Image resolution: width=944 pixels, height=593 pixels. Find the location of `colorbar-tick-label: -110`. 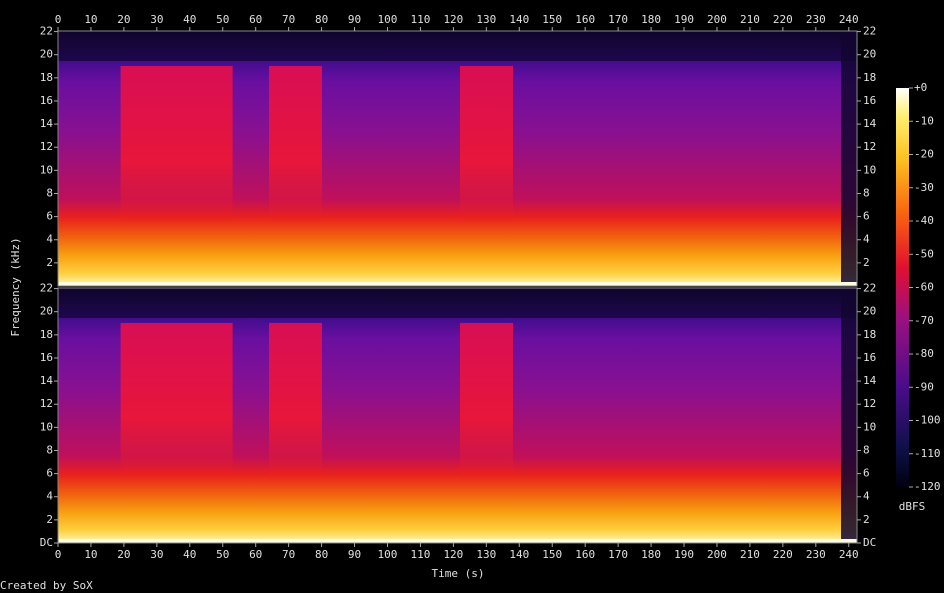

colorbar-tick-label: -110 is located at coordinates (927, 453).